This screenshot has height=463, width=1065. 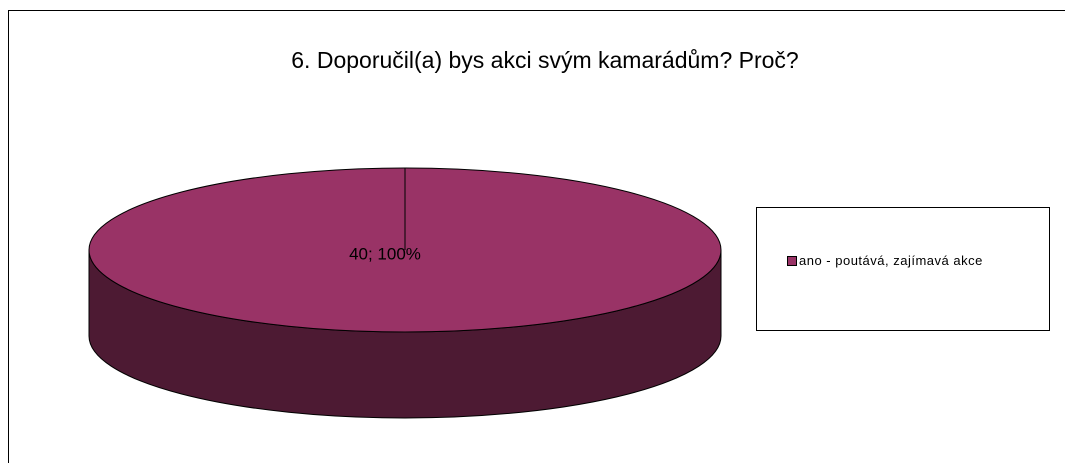 I want to click on legend-swatch, so click(x=792, y=261).